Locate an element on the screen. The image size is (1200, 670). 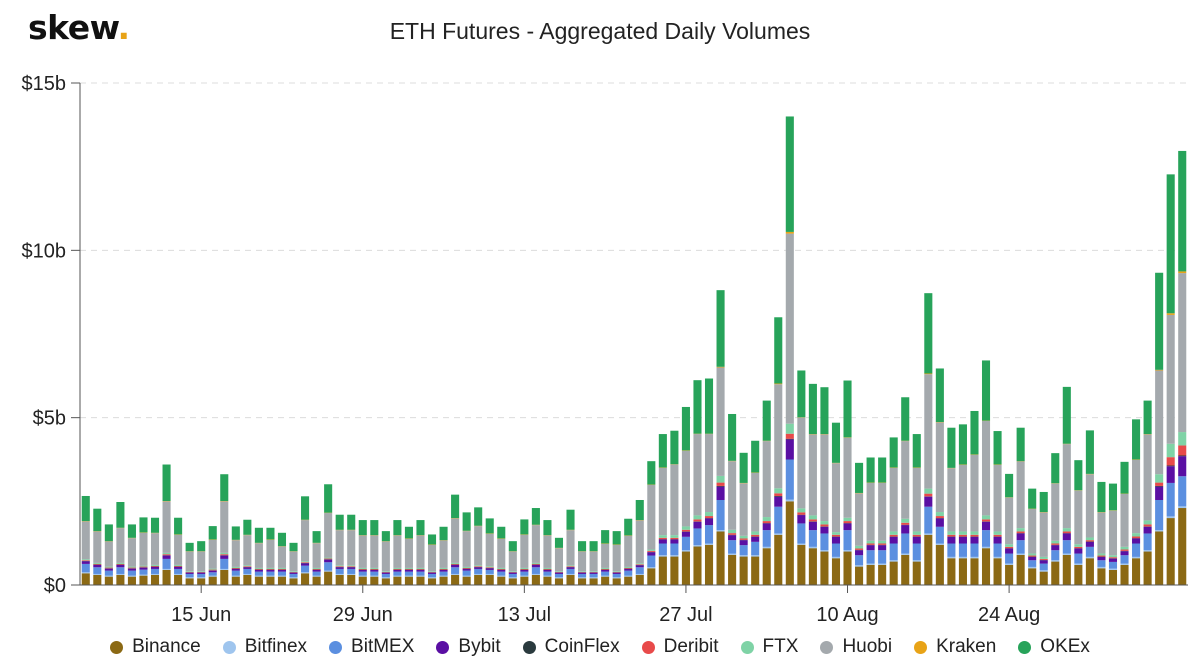
legend-item-ftx: FTX is located at coordinates (769, 647).